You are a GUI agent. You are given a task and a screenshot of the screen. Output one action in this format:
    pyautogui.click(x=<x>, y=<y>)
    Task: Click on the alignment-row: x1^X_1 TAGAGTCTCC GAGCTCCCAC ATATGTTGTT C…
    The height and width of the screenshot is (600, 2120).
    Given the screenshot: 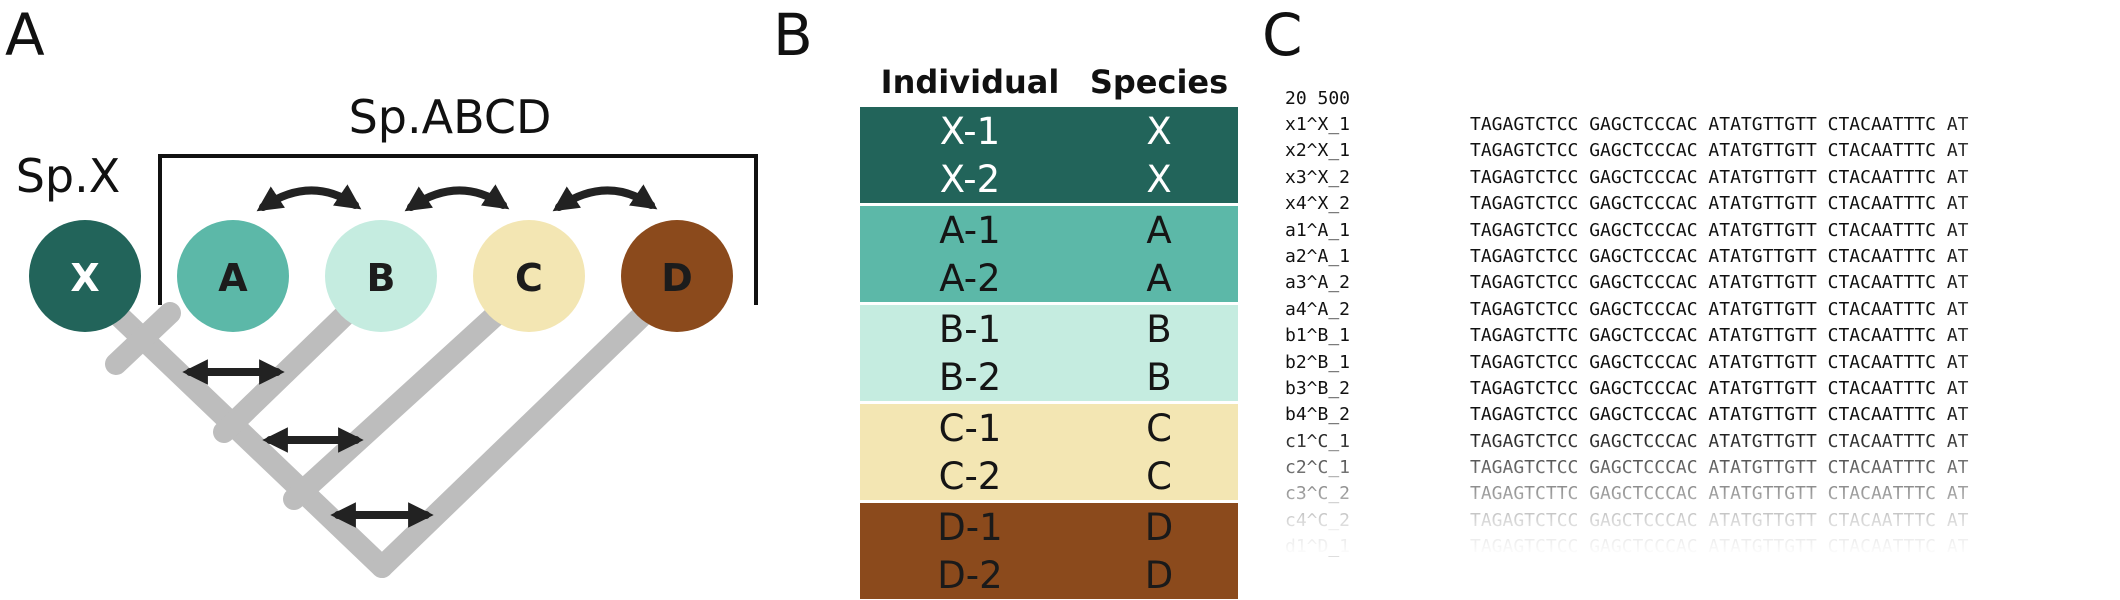 What is the action you would take?
    pyautogui.click(x=1685, y=125)
    